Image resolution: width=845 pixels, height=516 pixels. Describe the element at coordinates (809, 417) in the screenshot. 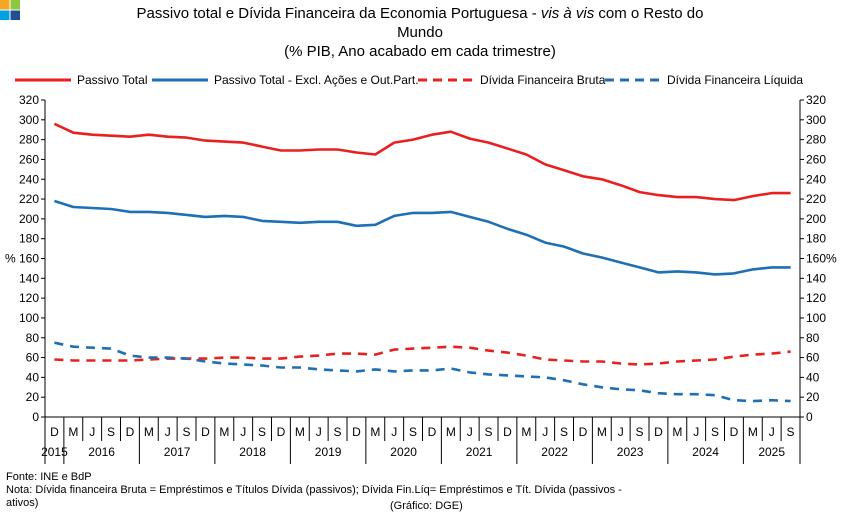

I see `y-tick-label-right: 0` at that location.